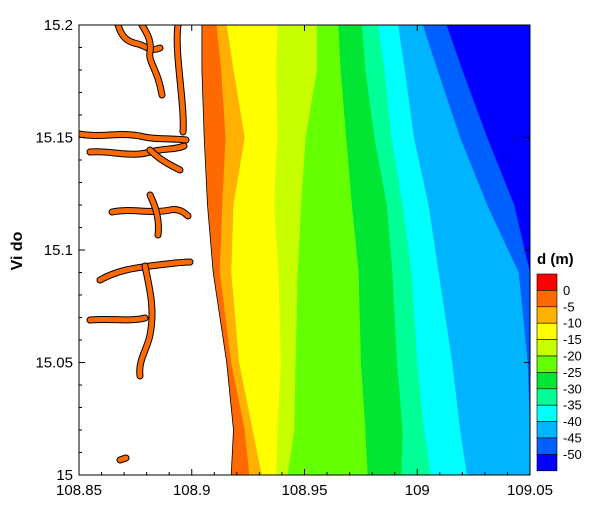 The image size is (602, 506). I want to click on legend-label-7: -30, so click(572, 388).